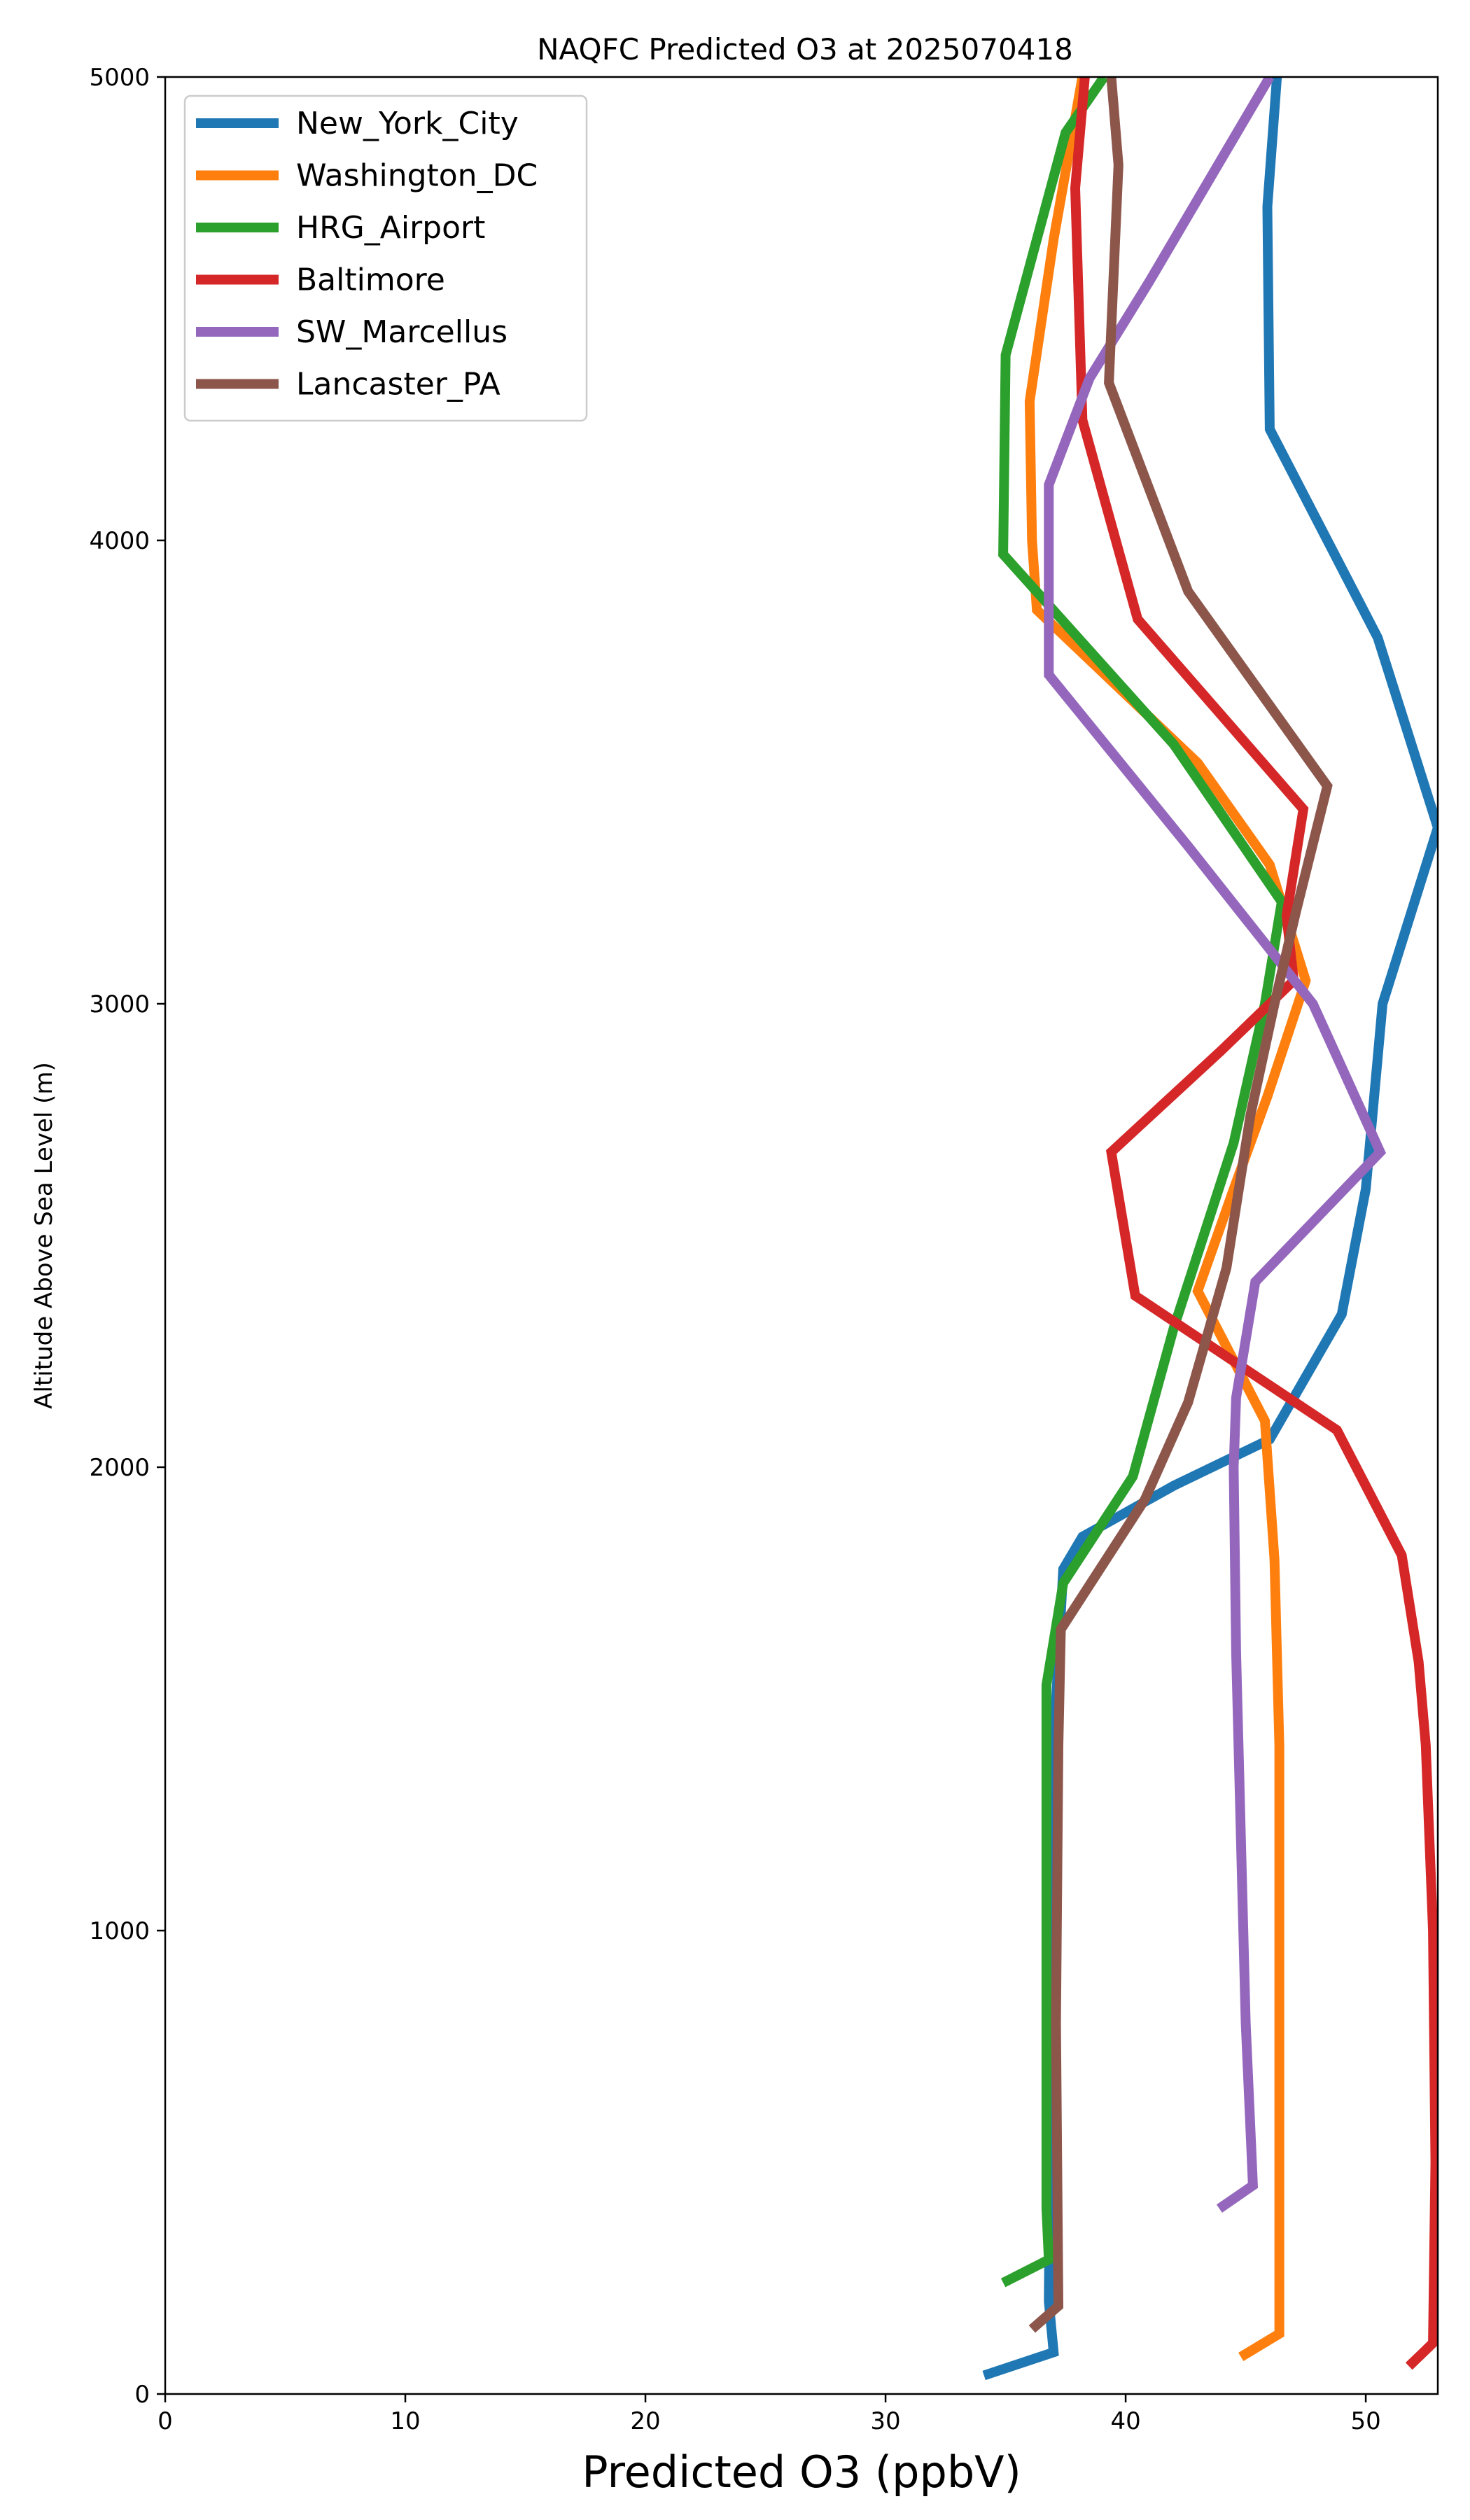 The image size is (1470, 2520). What do you see at coordinates (1365, 2421) in the screenshot?
I see `x-tick-label: 50` at bounding box center [1365, 2421].